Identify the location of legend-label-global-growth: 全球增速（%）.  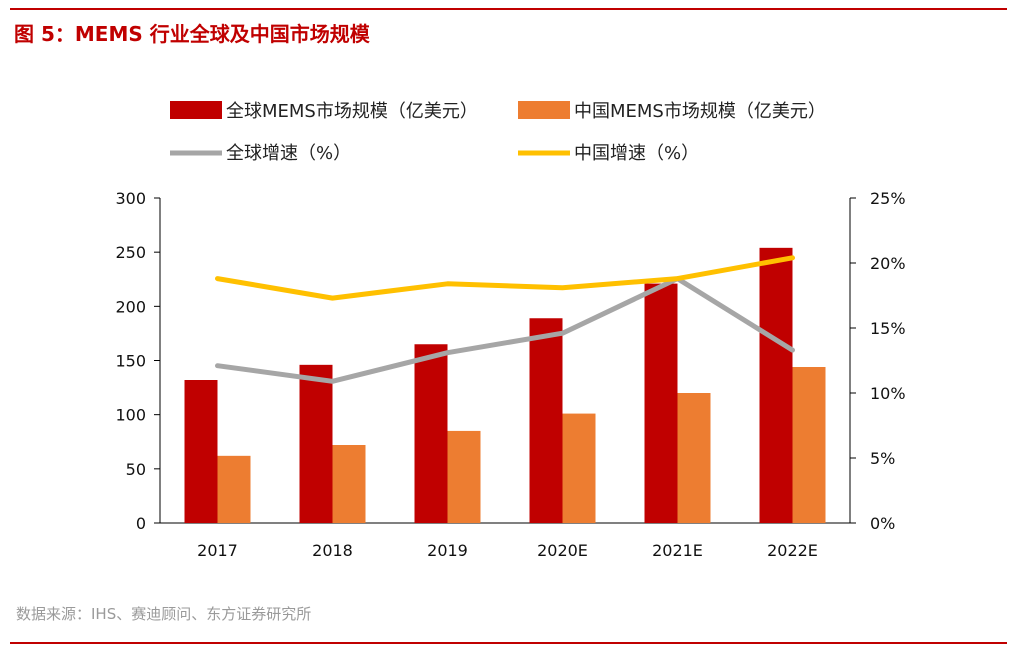
(288, 153).